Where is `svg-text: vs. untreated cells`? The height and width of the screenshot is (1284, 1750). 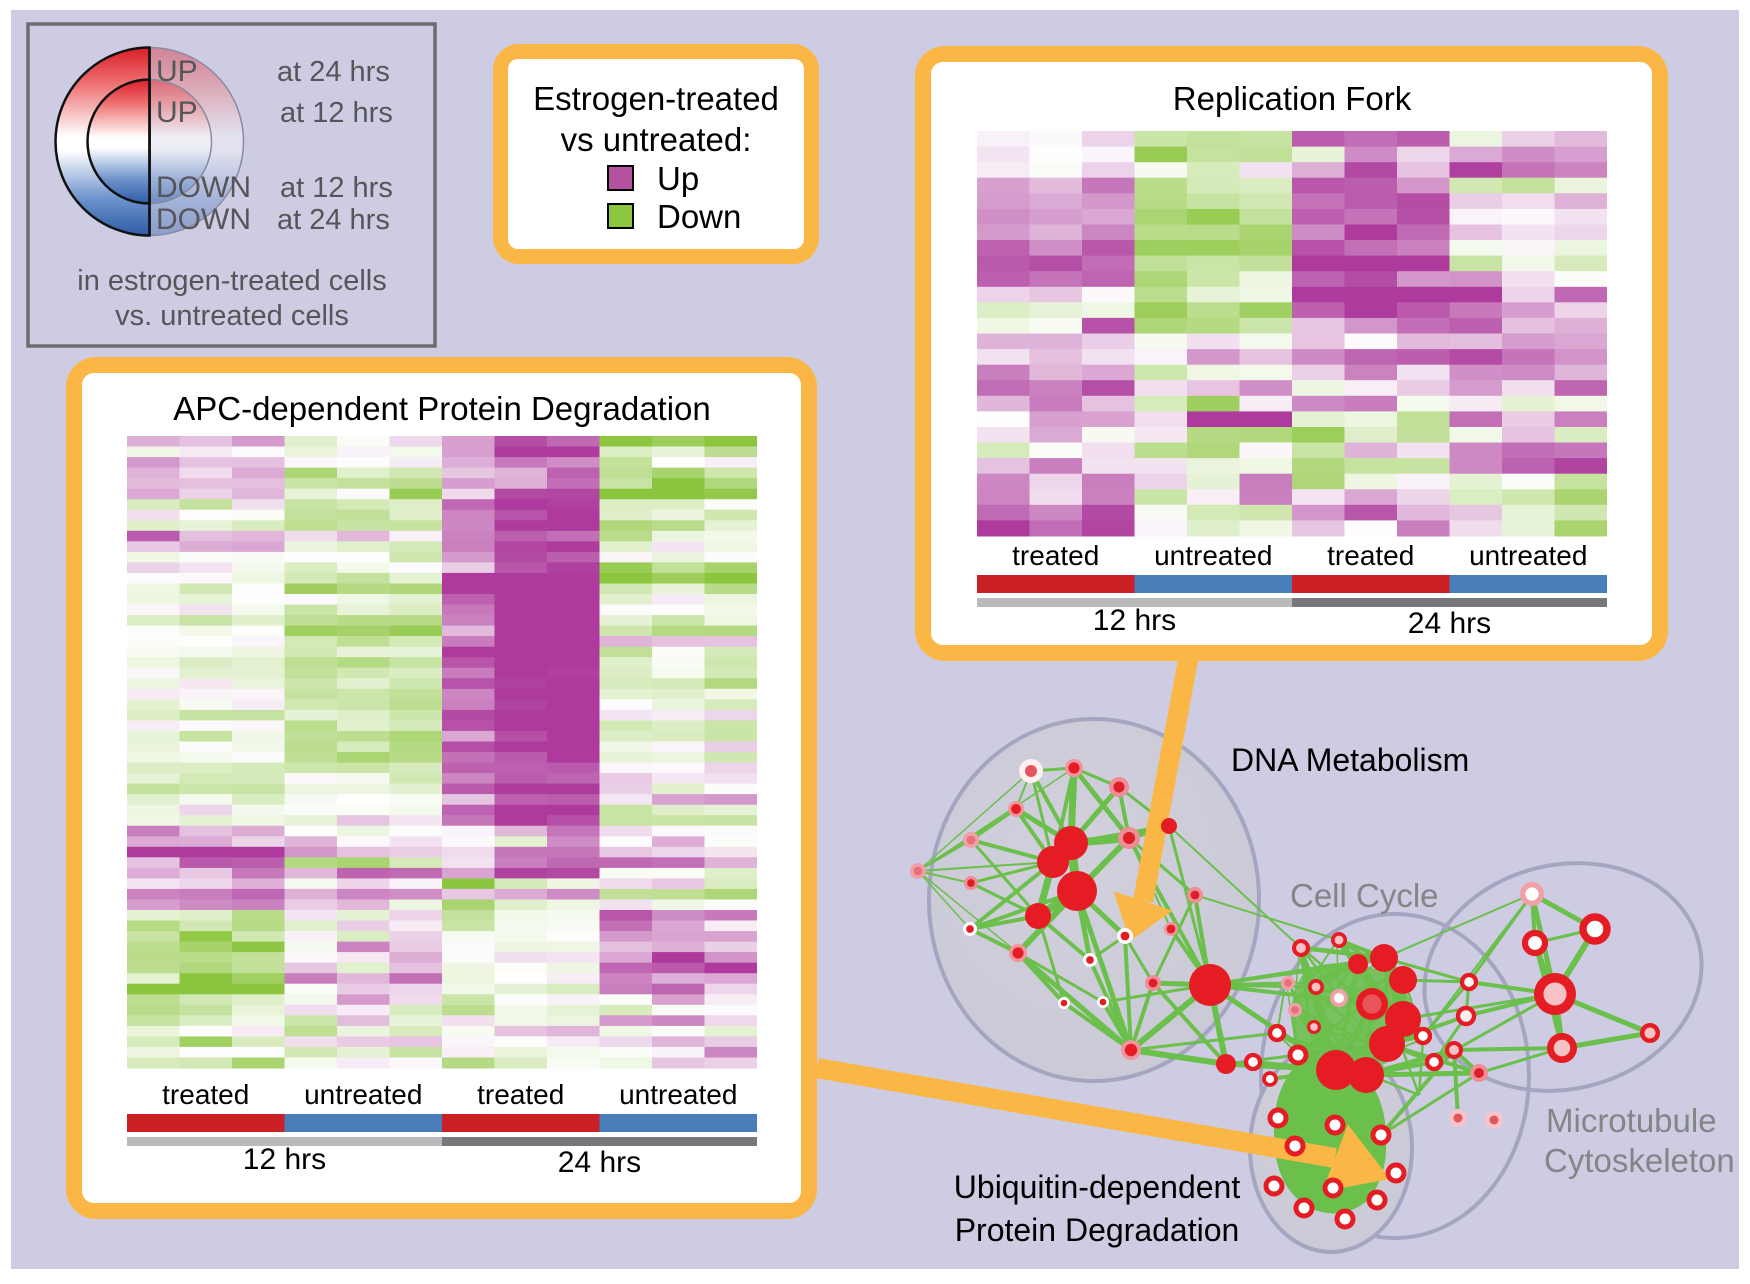 svg-text: vs. untreated cells is located at coordinates (232, 316).